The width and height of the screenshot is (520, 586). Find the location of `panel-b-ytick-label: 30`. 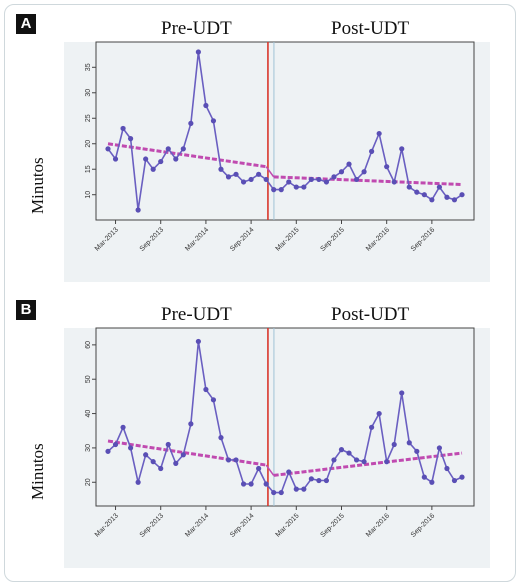

panel-b-ytick-label: 30 is located at coordinates (88, 448).